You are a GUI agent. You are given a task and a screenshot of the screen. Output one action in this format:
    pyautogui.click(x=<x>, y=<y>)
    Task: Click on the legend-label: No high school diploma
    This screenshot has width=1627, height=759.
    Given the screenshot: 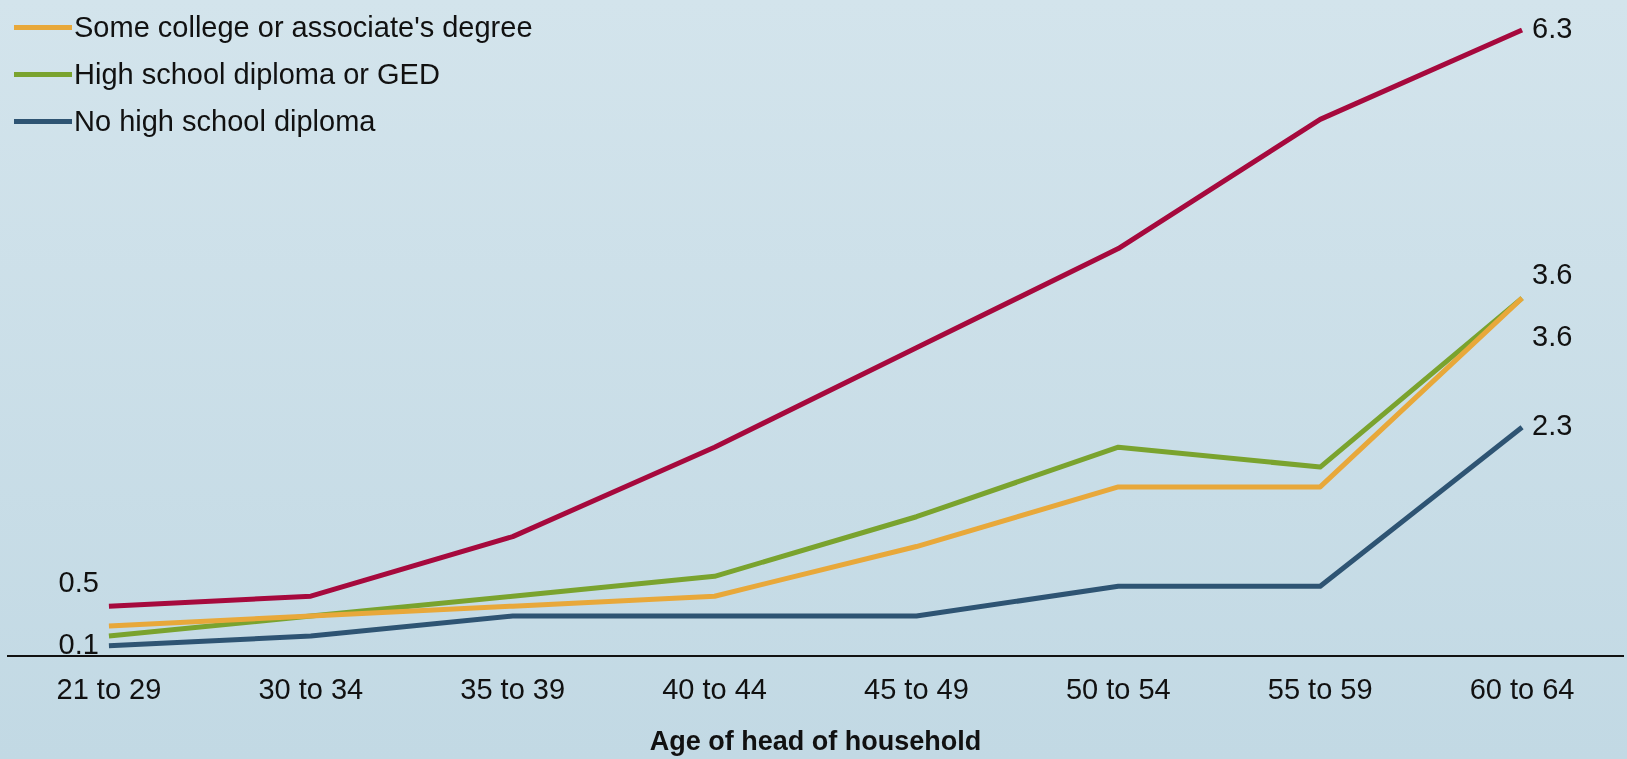 What is the action you would take?
    pyautogui.click(x=225, y=121)
    